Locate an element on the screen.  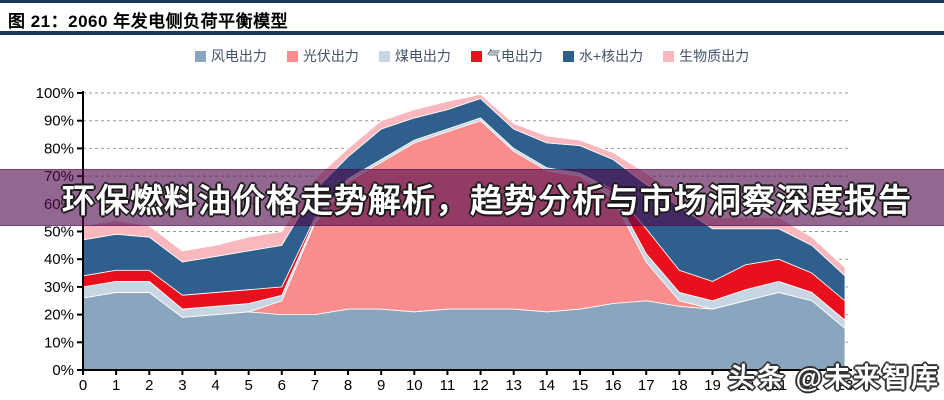
x-tick-label: 18 is located at coordinates (679, 385).